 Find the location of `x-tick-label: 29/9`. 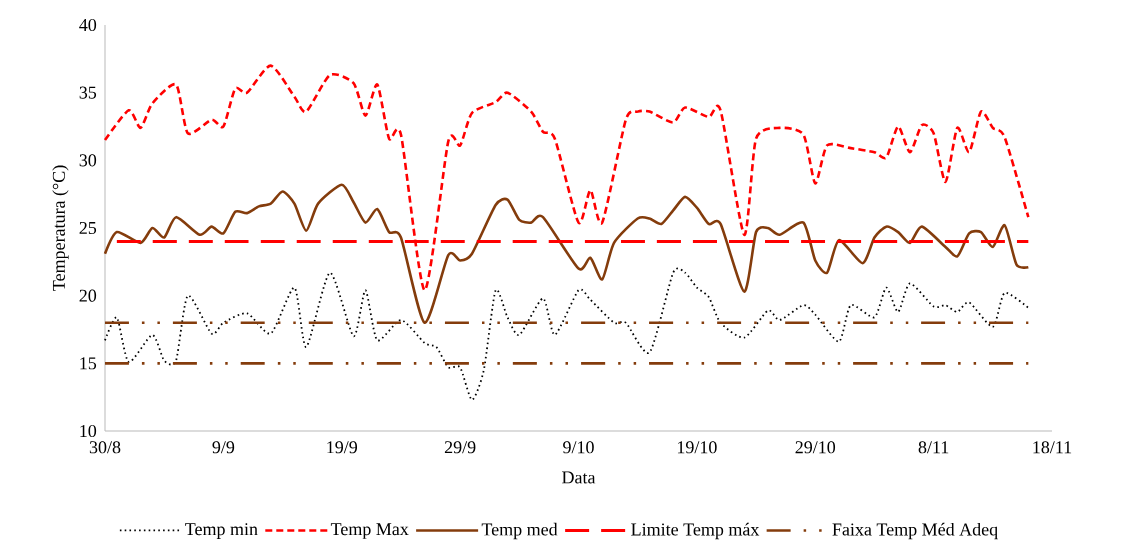

x-tick-label: 29/9 is located at coordinates (460, 447).